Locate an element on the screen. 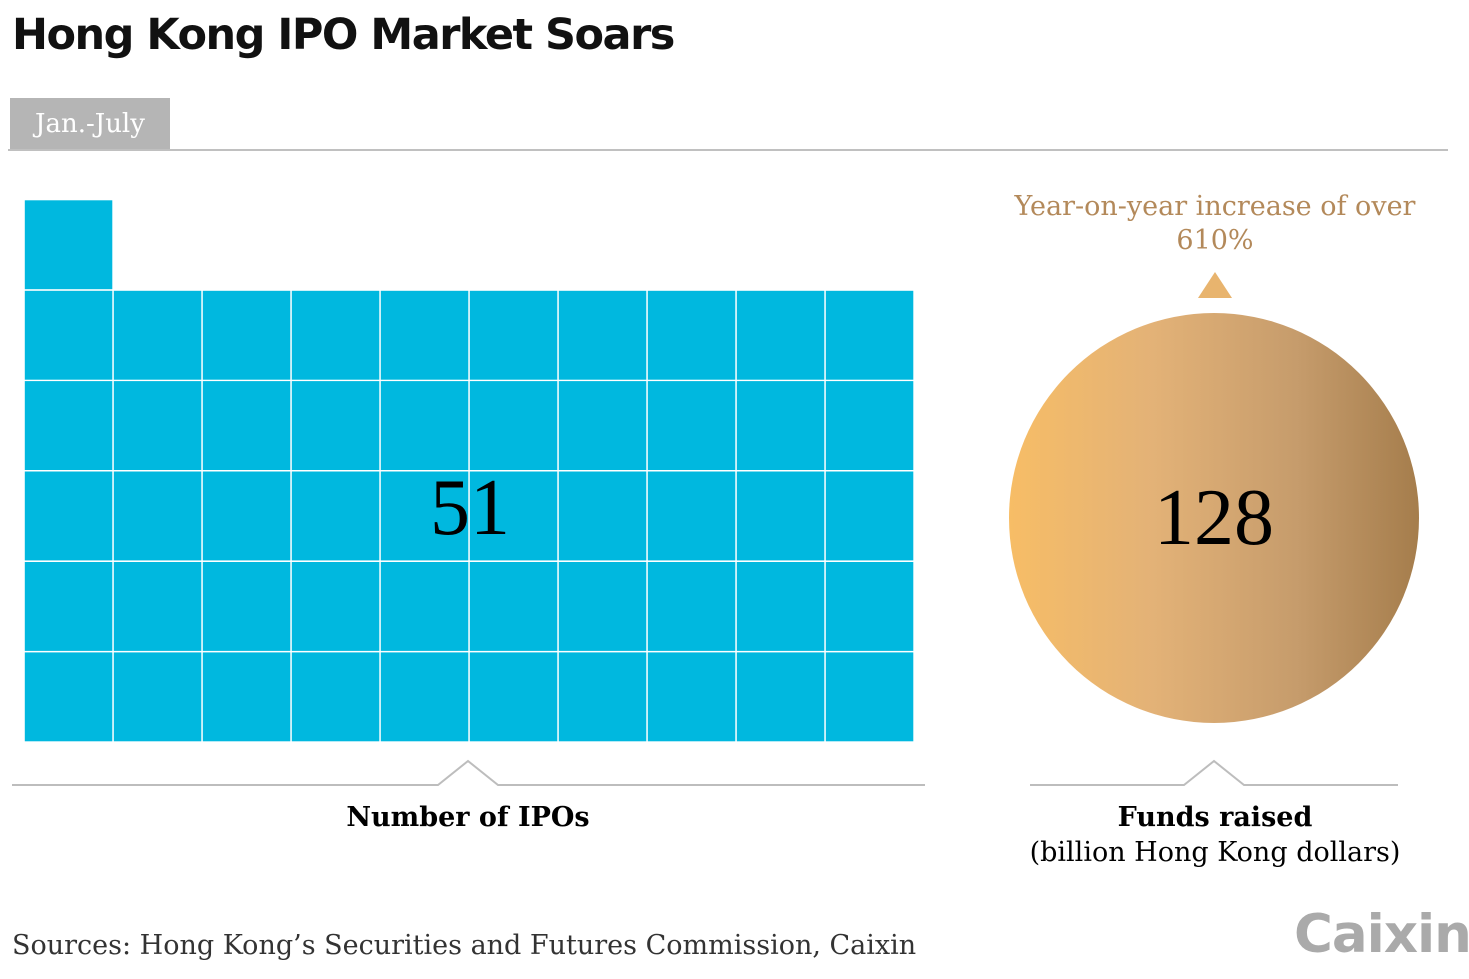  yoy-increase-text: Year-on-year increase of over is located at coordinates (1215, 206).